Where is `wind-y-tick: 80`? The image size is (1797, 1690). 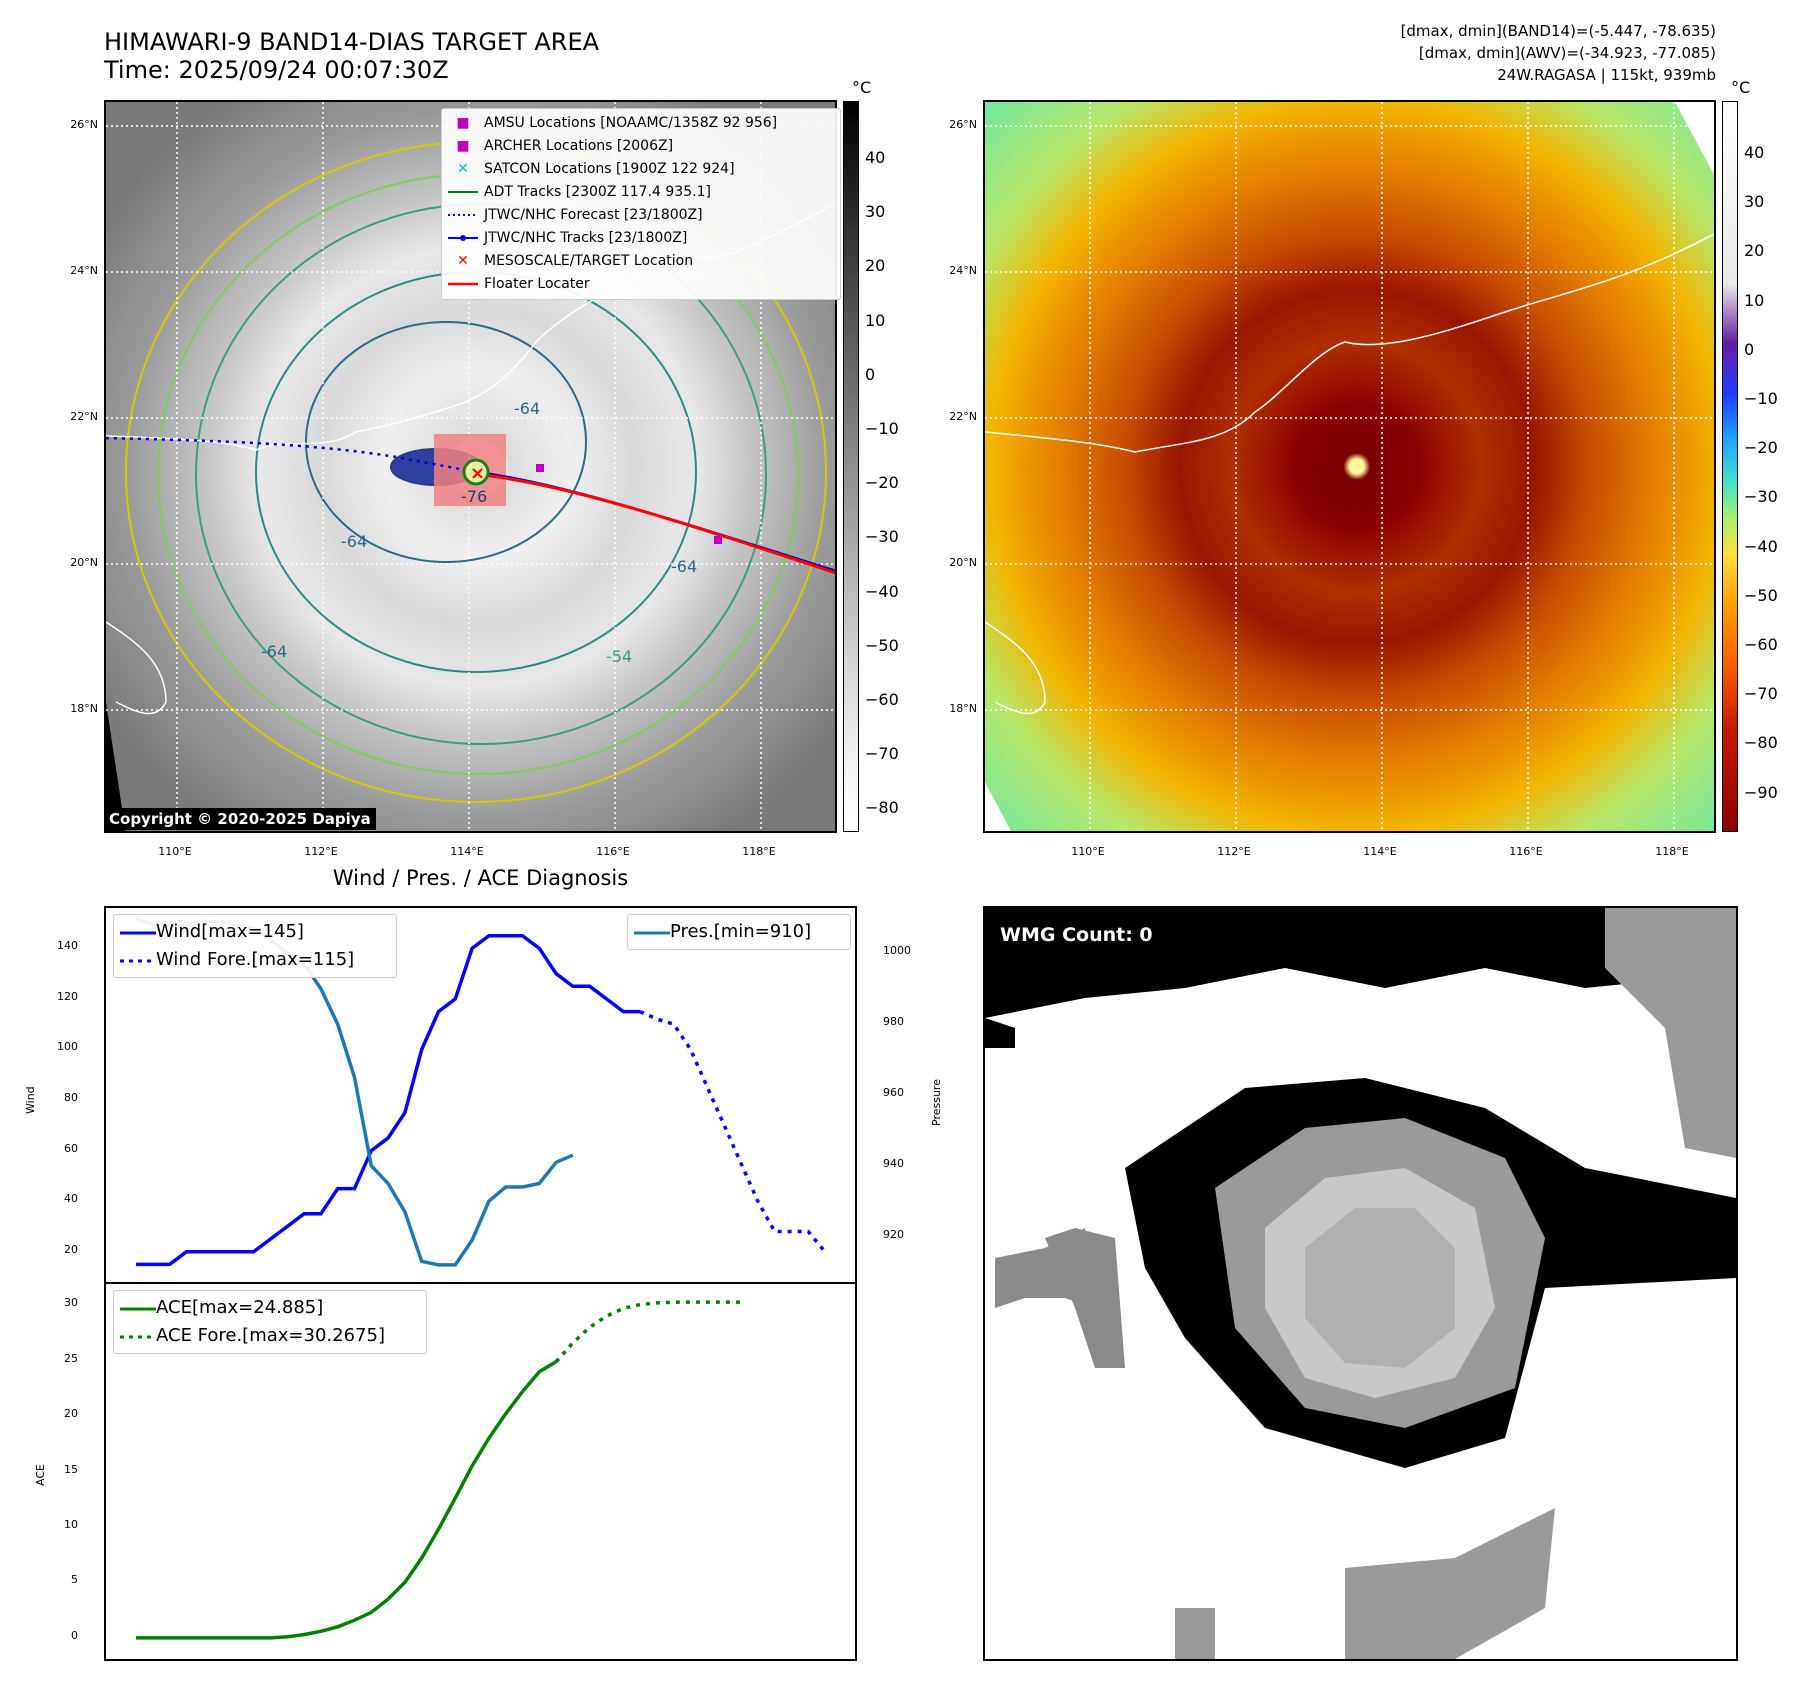 wind-y-tick: 80 is located at coordinates (71, 1098).